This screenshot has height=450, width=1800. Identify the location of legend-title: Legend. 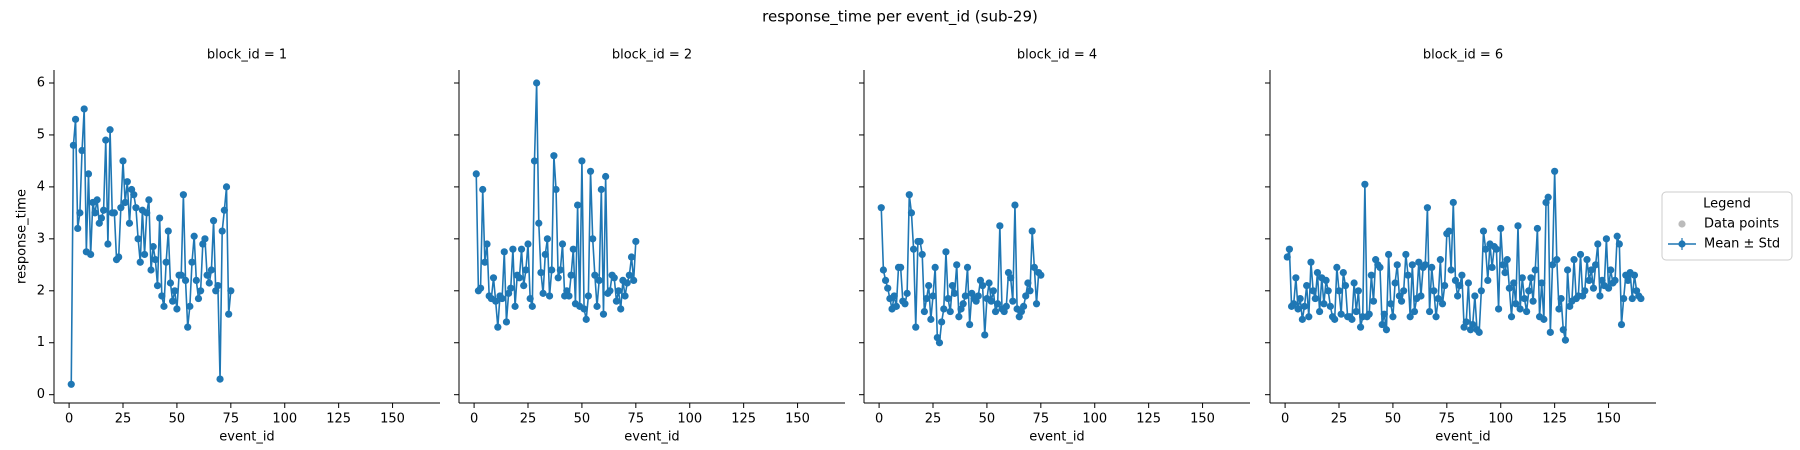
(1727, 204).